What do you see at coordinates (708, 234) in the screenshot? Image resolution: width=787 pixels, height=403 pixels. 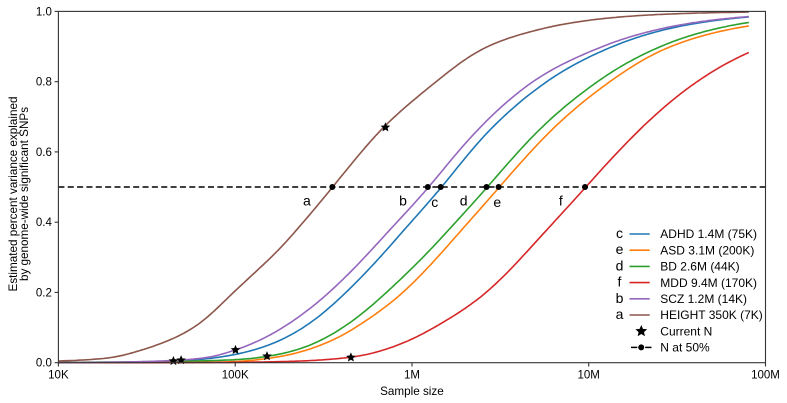 I see `svg-text: ADHD 1.4M (75K)` at bounding box center [708, 234].